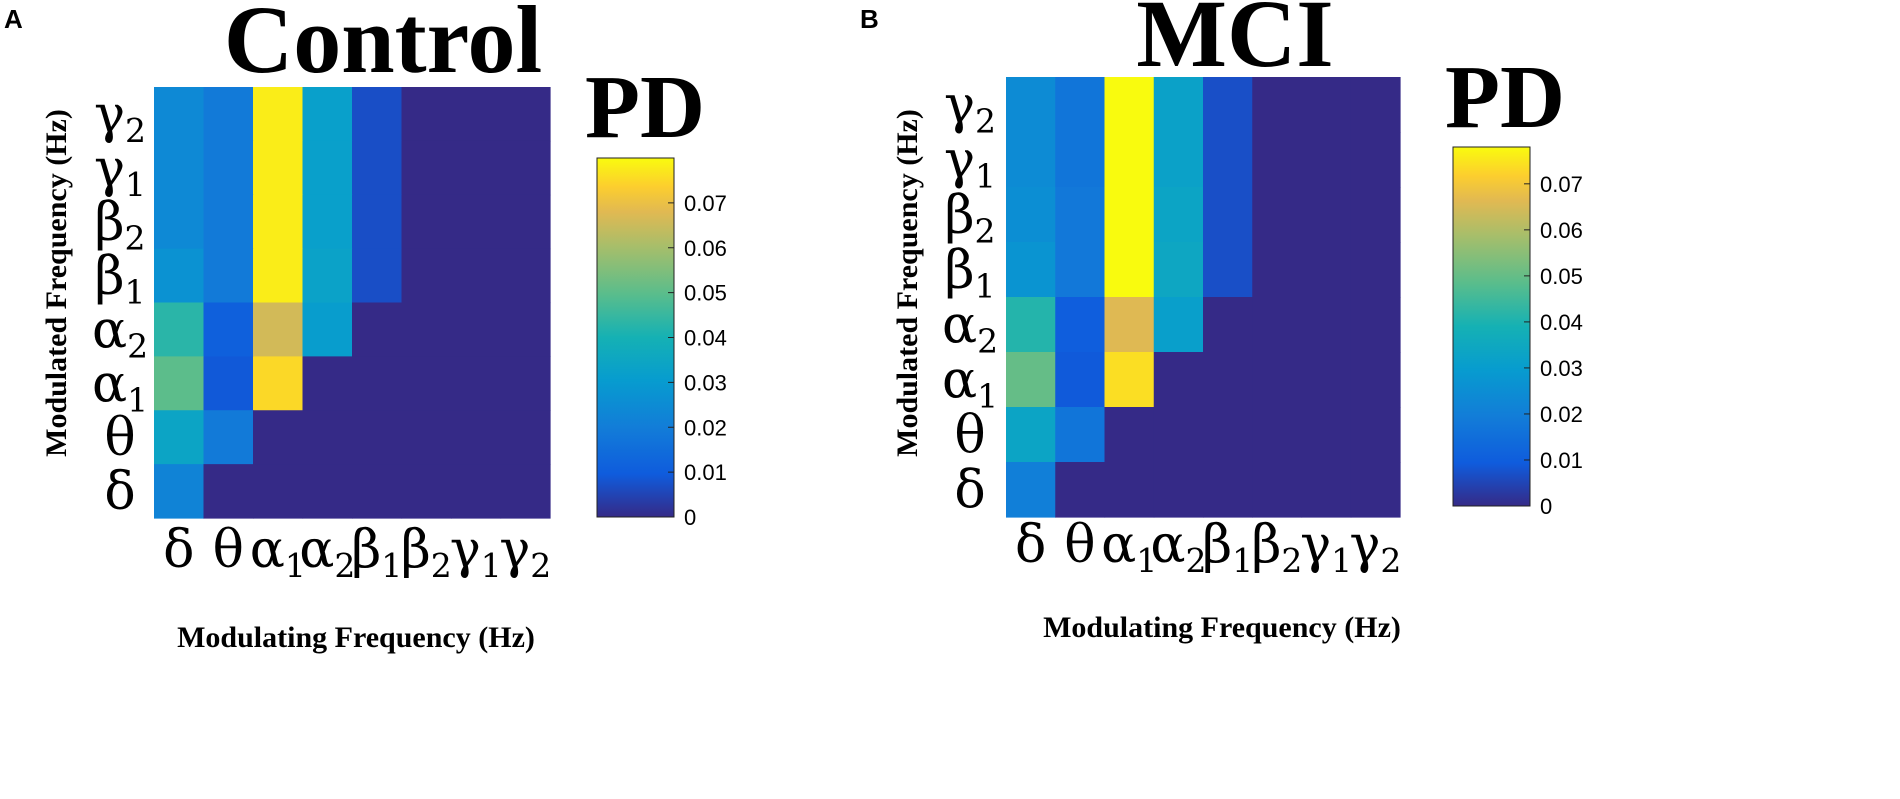 The image size is (1900, 799). Describe the element at coordinates (1491, 326) in the screenshot. I see `colorbar-gradient` at that location.